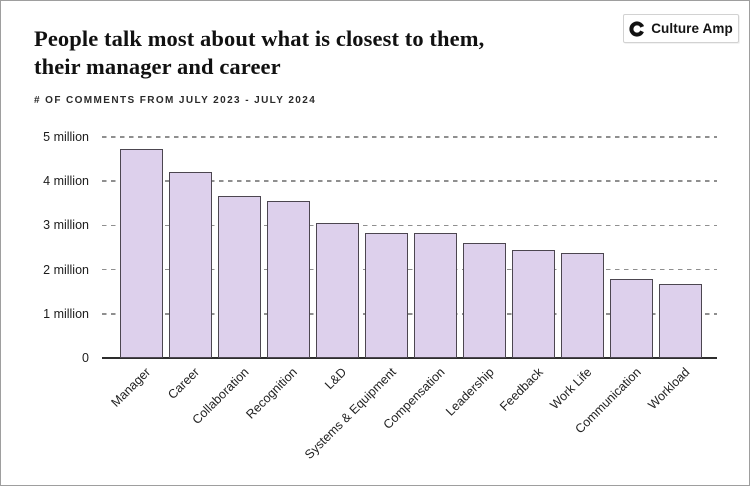 Image resolution: width=750 pixels, height=486 pixels. What do you see at coordinates (66, 225) in the screenshot?
I see `y-axis-tick-label: 3 million` at bounding box center [66, 225].